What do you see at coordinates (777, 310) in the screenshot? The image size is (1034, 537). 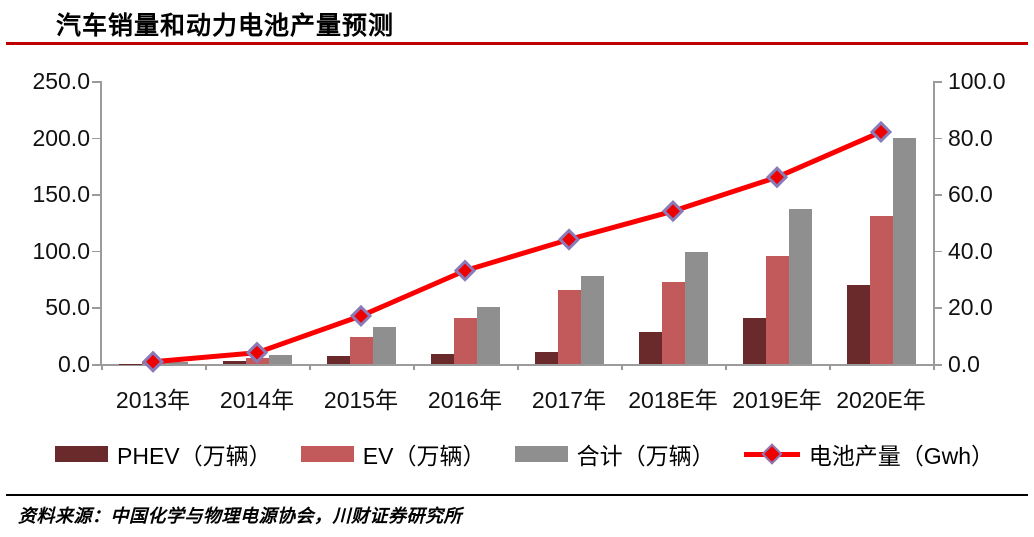 I see `bar-ev-2019E年` at bounding box center [777, 310].